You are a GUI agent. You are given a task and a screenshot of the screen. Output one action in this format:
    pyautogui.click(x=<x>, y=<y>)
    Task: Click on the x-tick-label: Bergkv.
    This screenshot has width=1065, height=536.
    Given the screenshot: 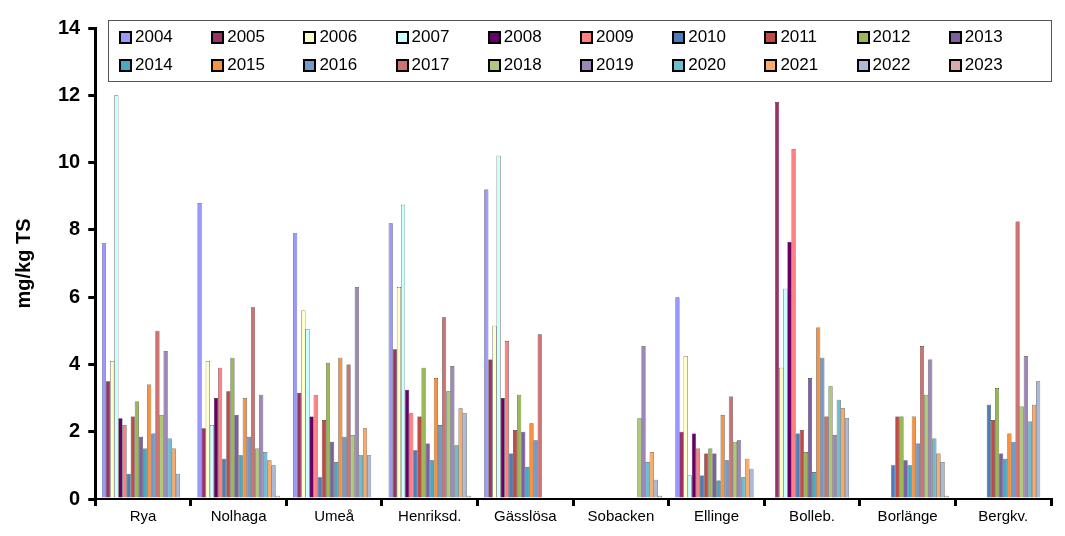 What is the action you would take?
    pyautogui.click(x=1003, y=516)
    